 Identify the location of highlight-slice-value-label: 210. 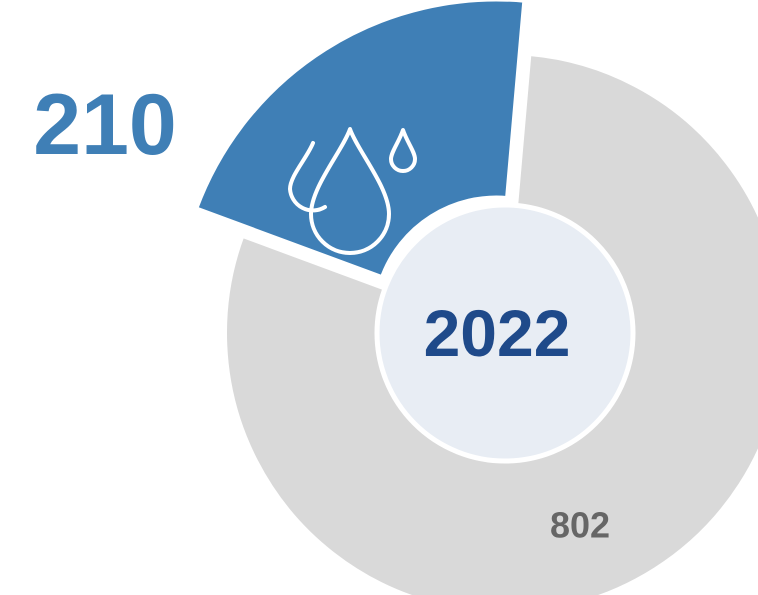
(105, 125).